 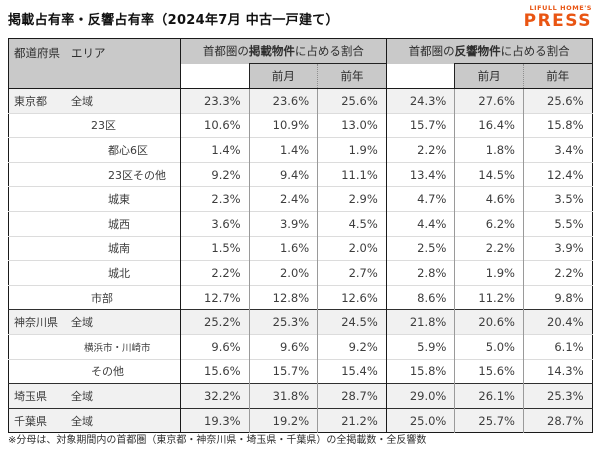 I want to click on table-row: 横浜市・川崎市 9.6% 9.6% 9.2% 5.9% 5.0% 6.1%, so click(x=300, y=346).